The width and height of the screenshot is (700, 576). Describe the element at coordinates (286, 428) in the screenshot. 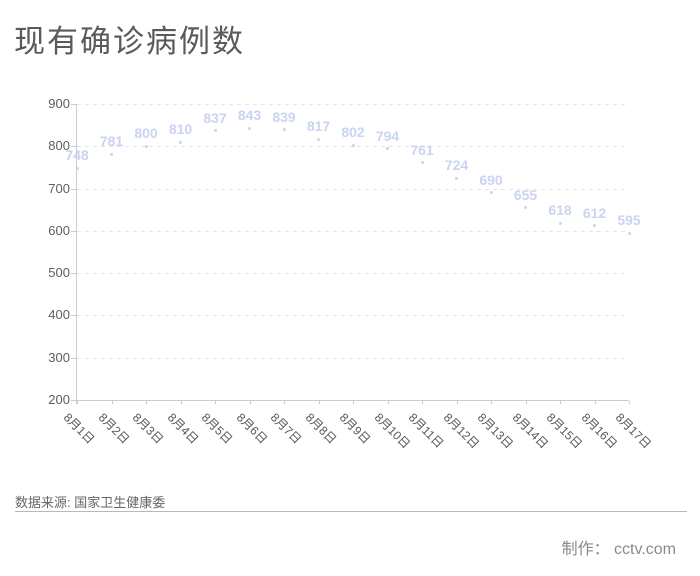

I see `x-axis-label: 8月7日` at that location.